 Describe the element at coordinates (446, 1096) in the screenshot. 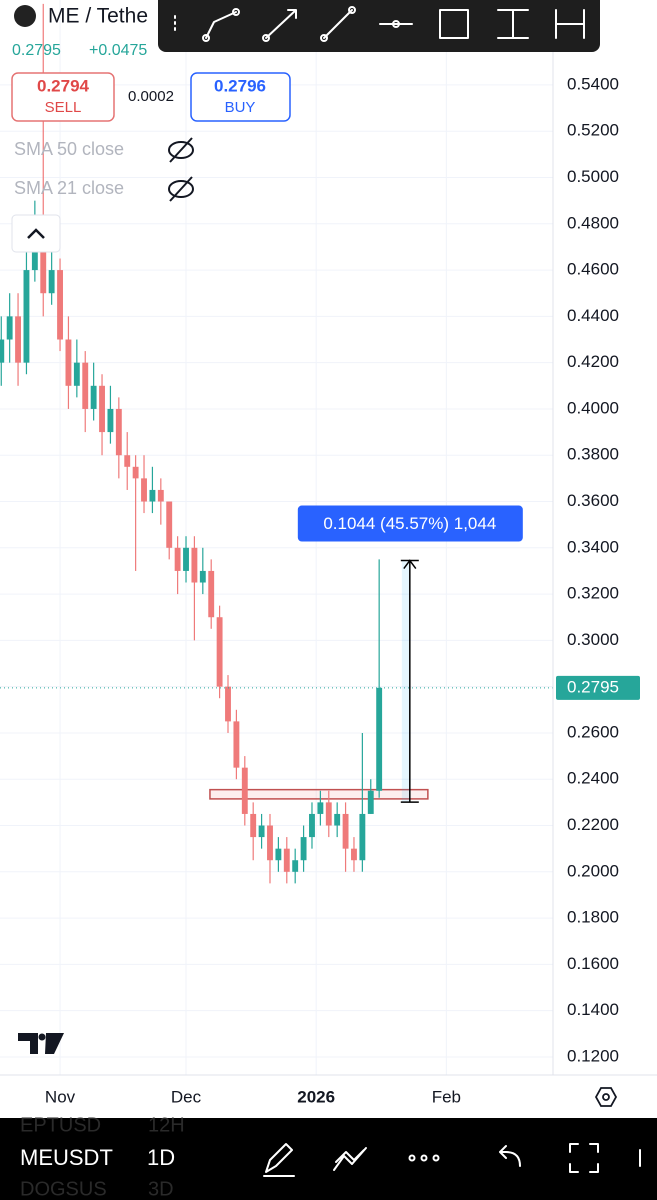

I see `x-tick-label: Feb` at that location.